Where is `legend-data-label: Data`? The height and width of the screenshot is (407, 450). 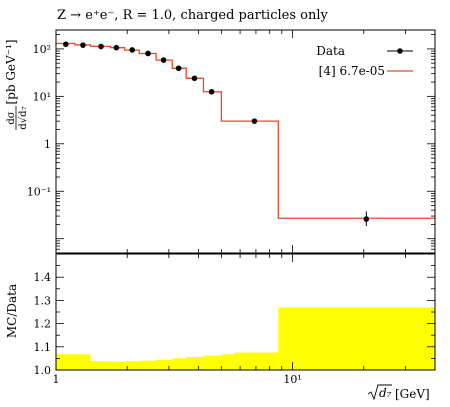 legend-data-label: Data is located at coordinates (330, 51).